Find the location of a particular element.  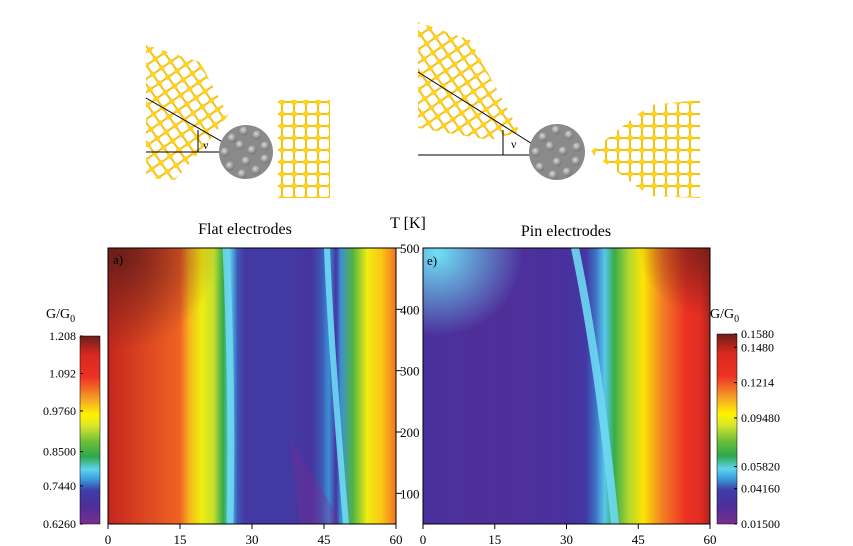

panel-a-x-tick-label: 30 is located at coordinates (252, 539).